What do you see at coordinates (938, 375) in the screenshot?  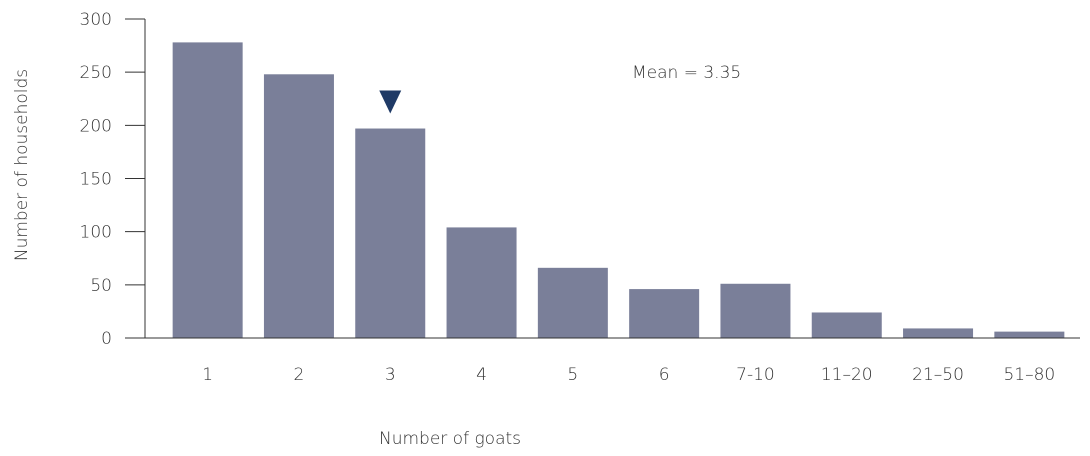 I see `x-tick-label: 21–50` at bounding box center [938, 375].